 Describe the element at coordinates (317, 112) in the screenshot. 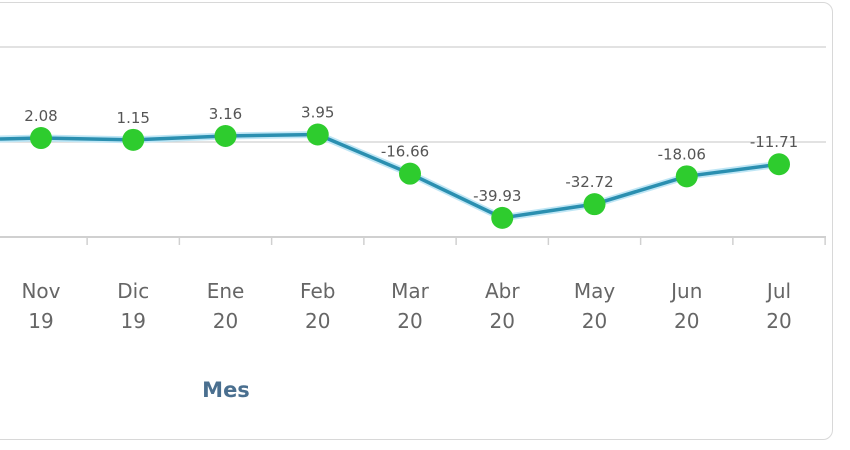

I see `data-label: 3.95` at that location.